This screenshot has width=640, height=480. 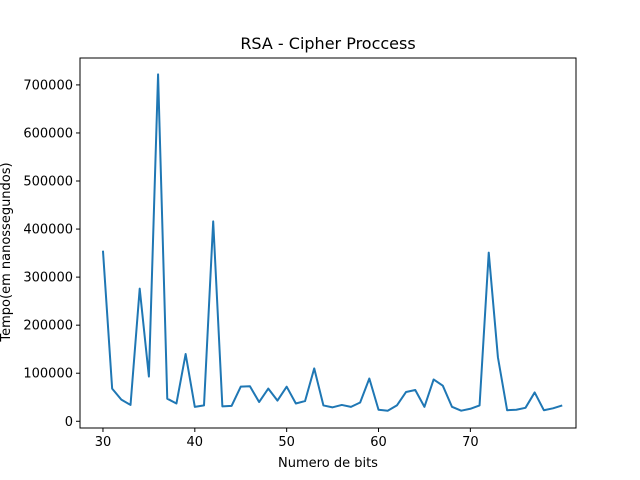 I want to click on x-axis: 30 40 50 60 70, so click(x=287, y=439).